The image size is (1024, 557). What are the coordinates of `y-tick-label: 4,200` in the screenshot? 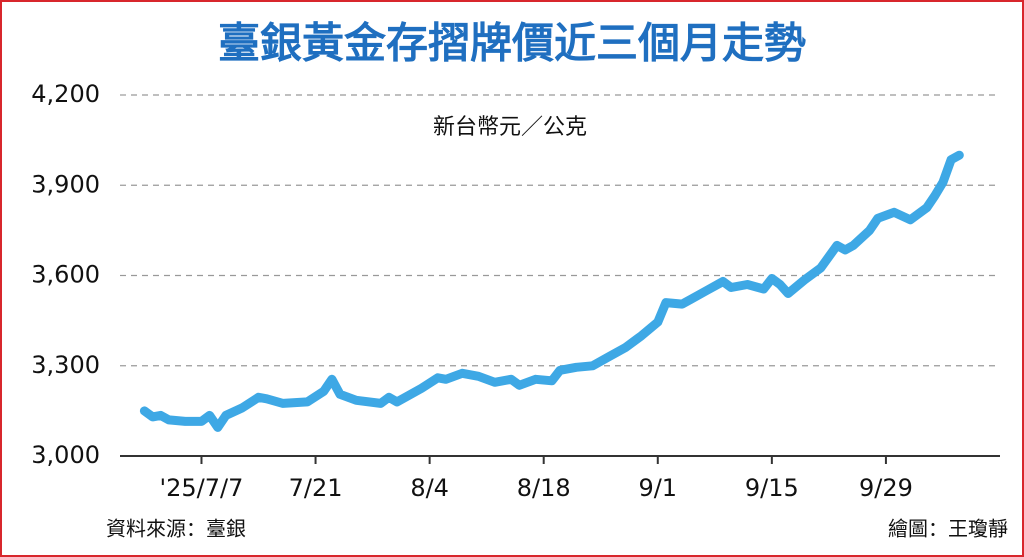 It's located at (65, 94).